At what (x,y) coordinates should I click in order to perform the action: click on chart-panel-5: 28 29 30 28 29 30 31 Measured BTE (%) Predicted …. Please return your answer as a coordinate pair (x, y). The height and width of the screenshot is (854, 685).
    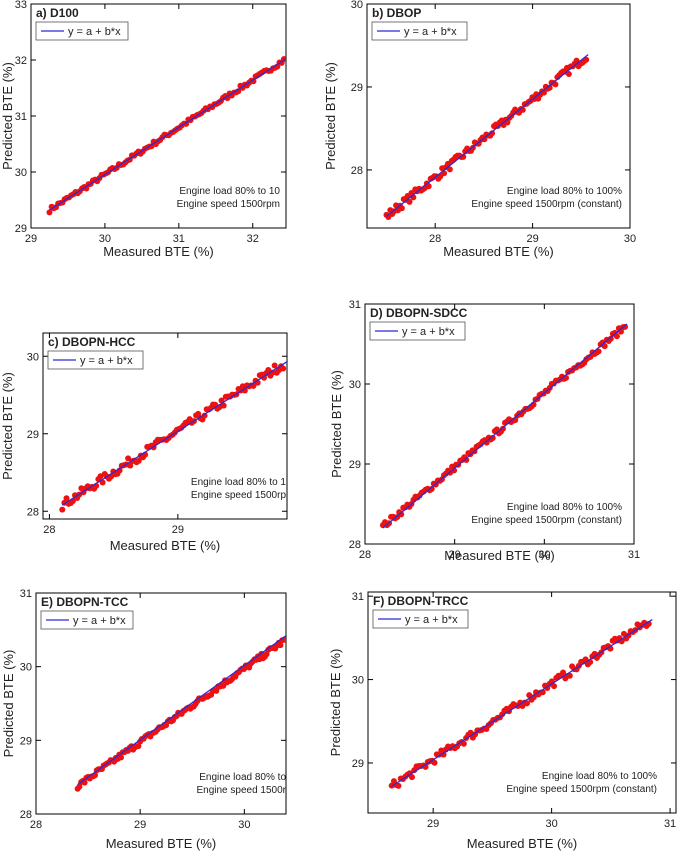
    Looking at the image, I should click on (144, 719).